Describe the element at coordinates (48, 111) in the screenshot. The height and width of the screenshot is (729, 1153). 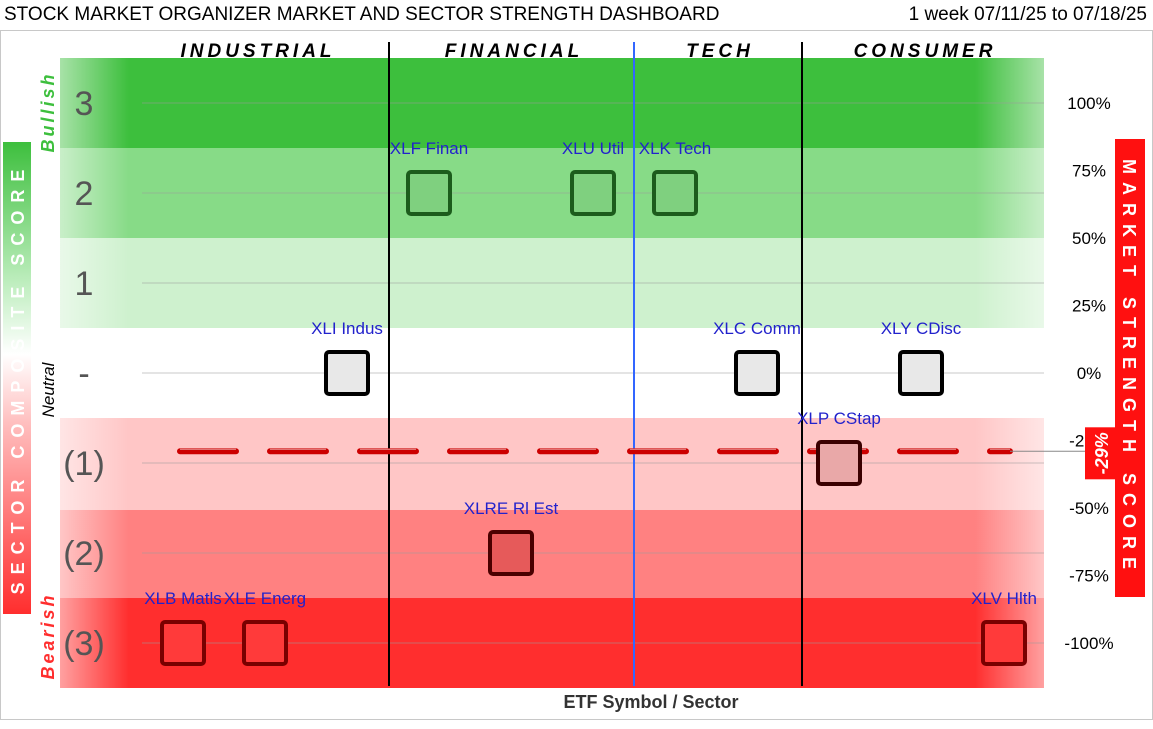
I see `bullish-label: Bullish` at that location.